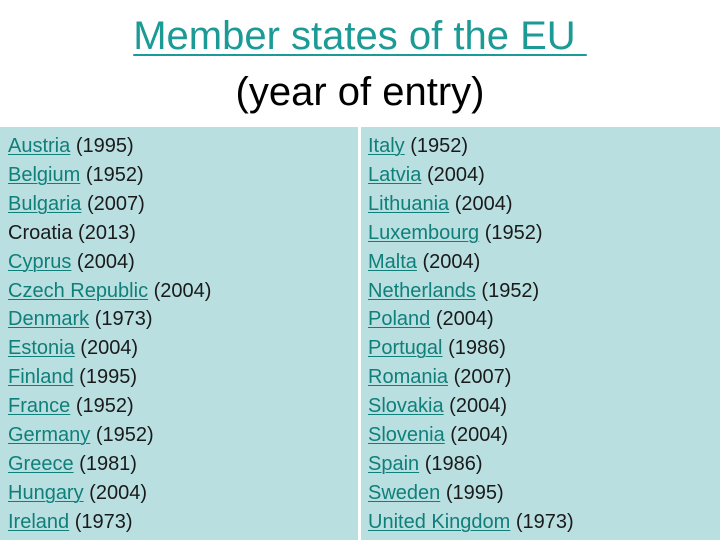  Describe the element at coordinates (183, 233) in the screenshot. I see `country-list-item: Croatia (2013)` at that location.